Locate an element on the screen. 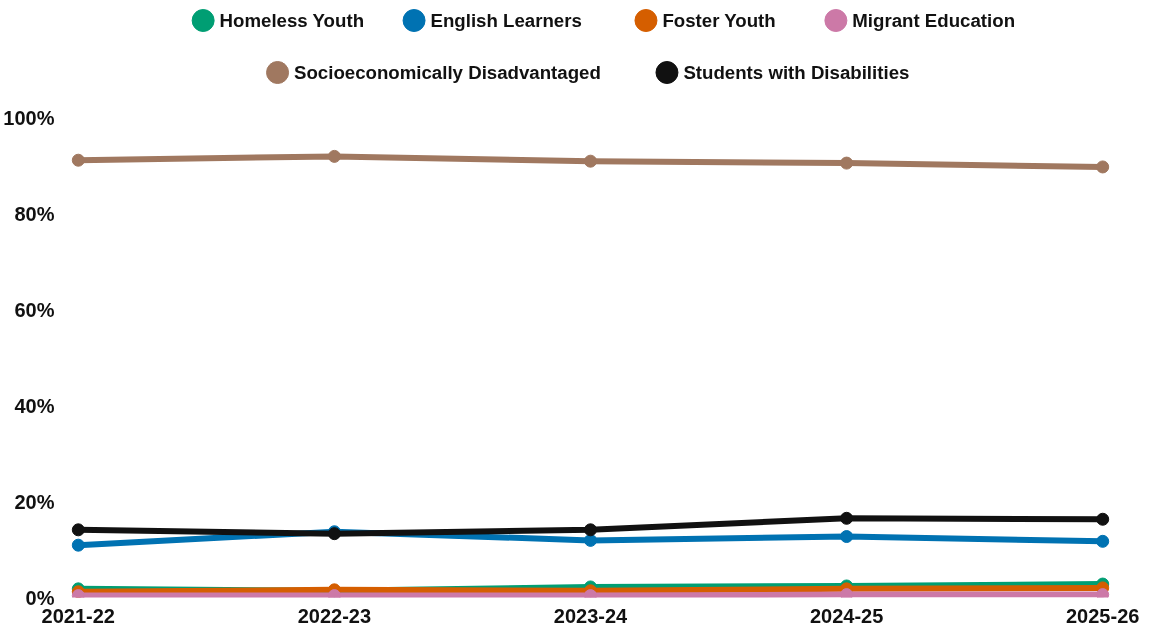 The height and width of the screenshot is (639, 1163). y-tick-label: 80% is located at coordinates (34, 213).